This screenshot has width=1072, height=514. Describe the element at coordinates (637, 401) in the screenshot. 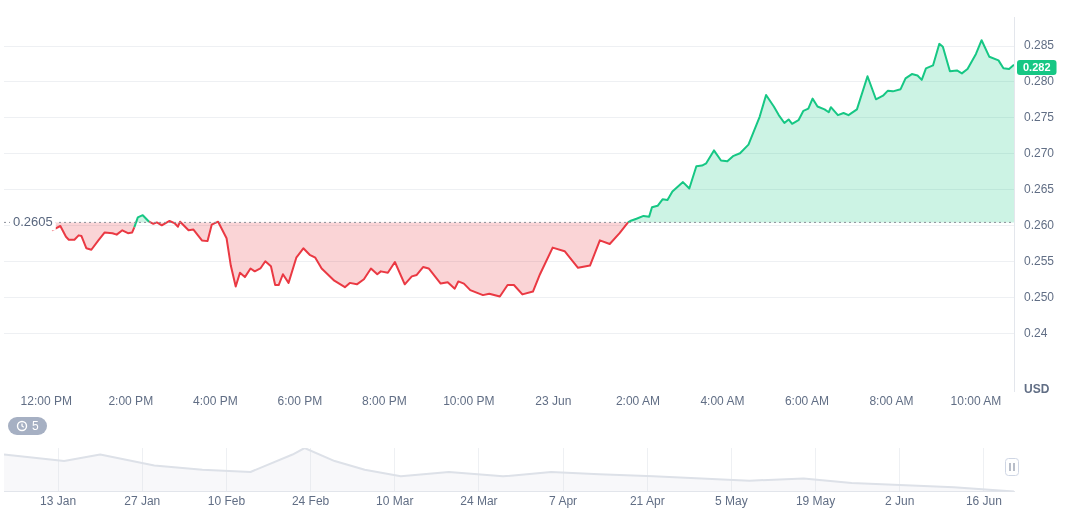

I see `x-tick-label: 2:00 AM` at that location.